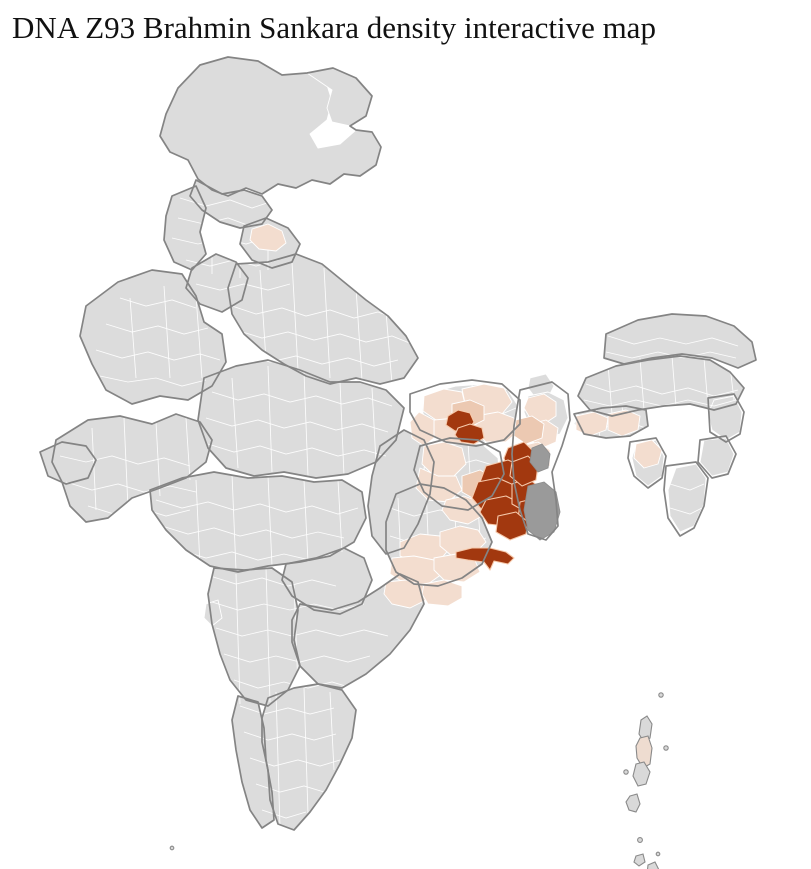 This screenshot has width=811, height=869. I want to click on district-sundarbans-nodata, so click(542, 511).